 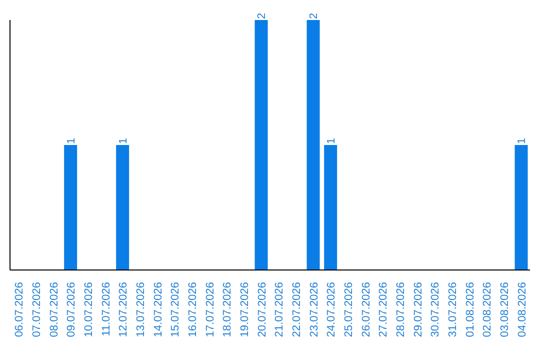 I want to click on x-tick-label: 24.07.2026, so click(x=332, y=310).